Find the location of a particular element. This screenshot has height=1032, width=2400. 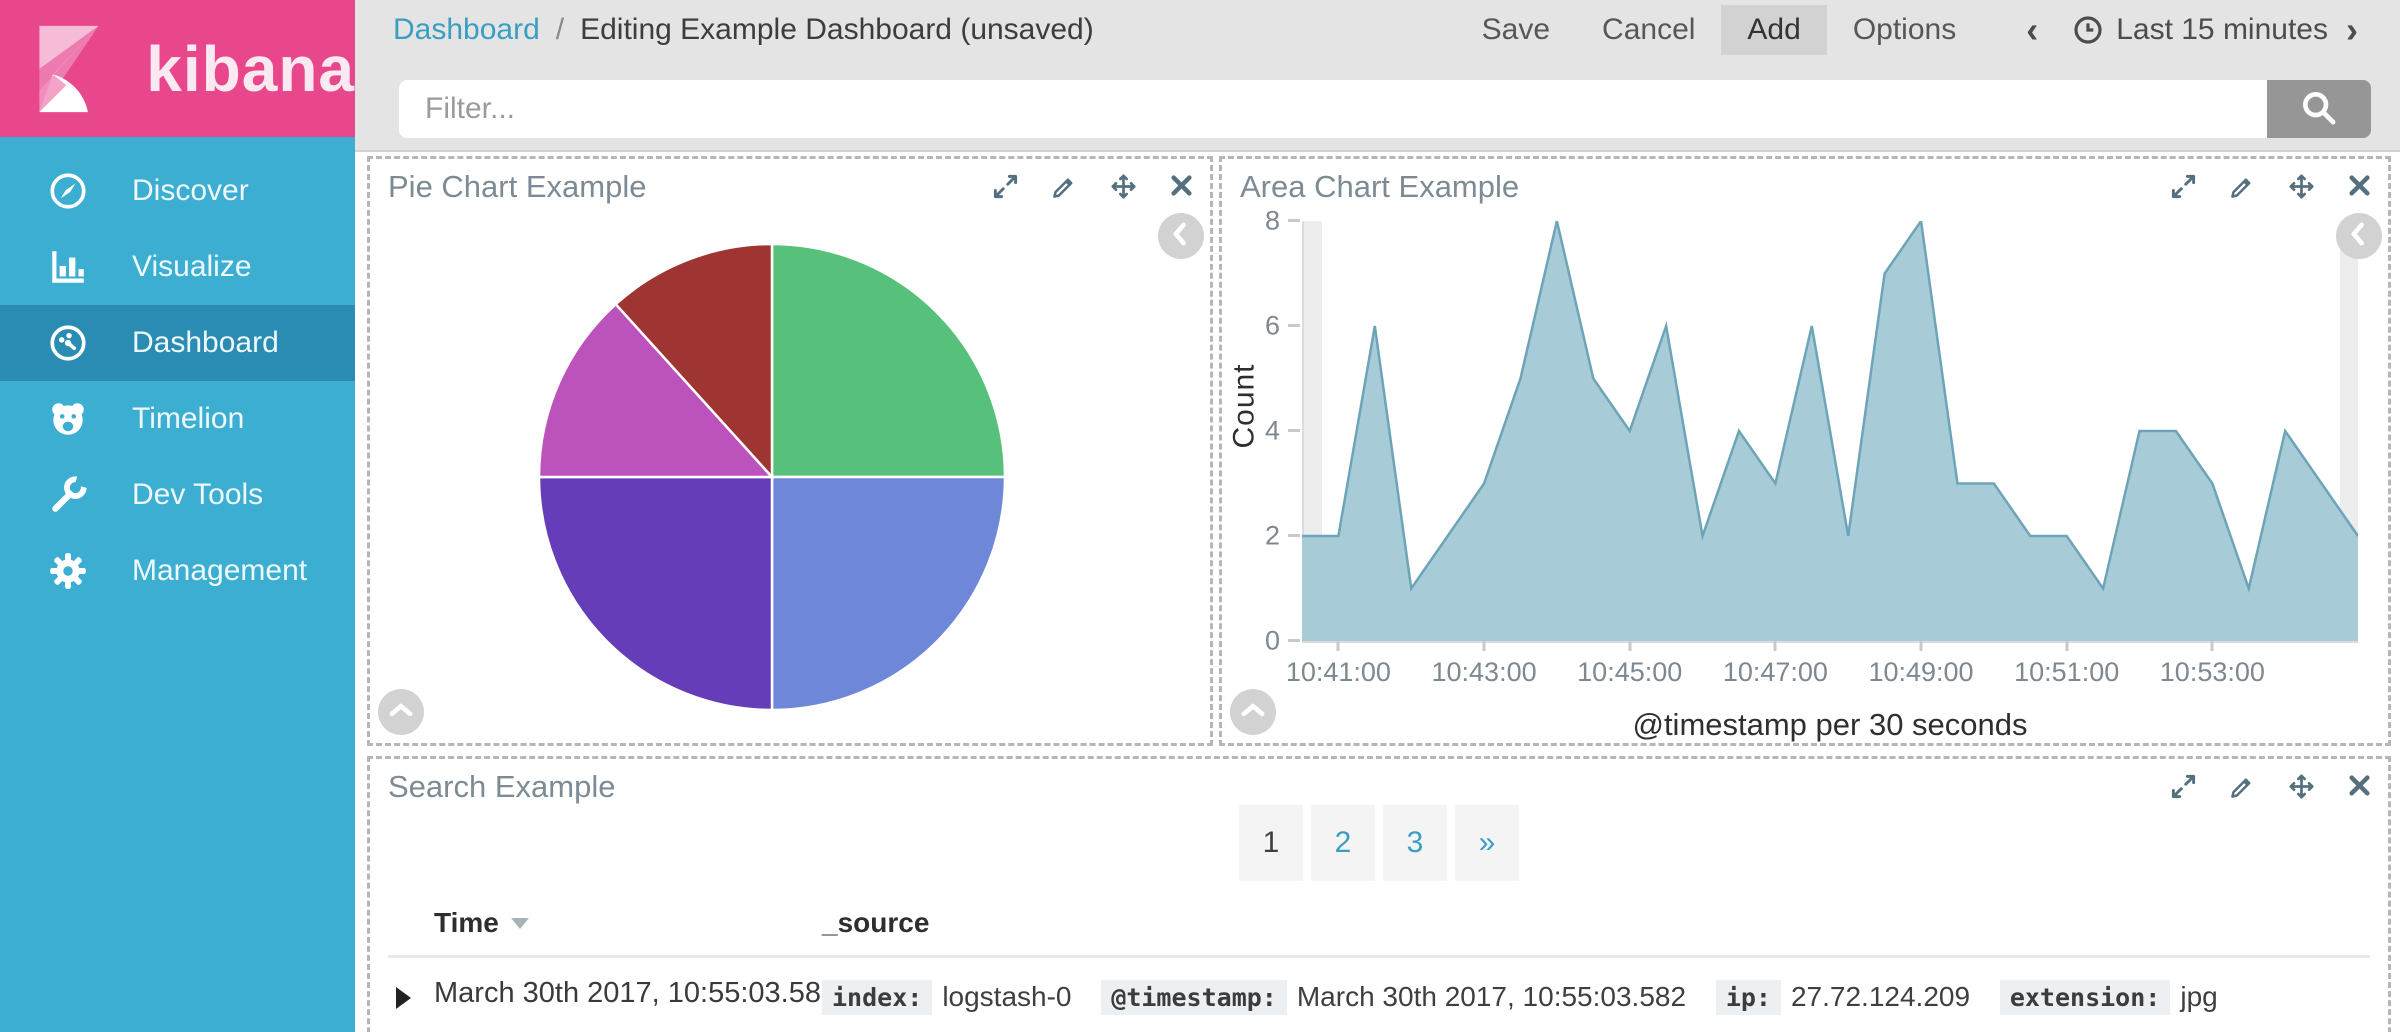

y-axis-line is located at coordinates (1303, 431).